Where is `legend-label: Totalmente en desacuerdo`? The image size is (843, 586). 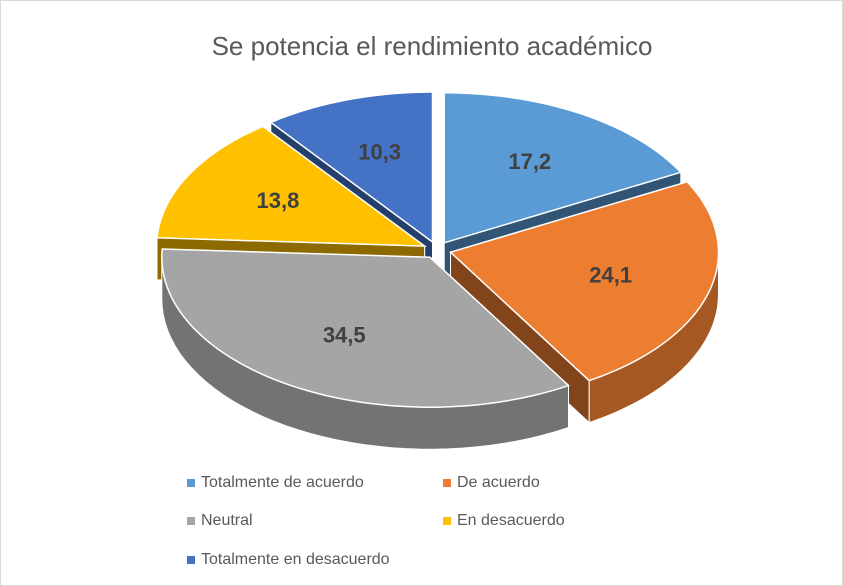
legend-label: Totalmente en desacuerdo is located at coordinates (295, 559).